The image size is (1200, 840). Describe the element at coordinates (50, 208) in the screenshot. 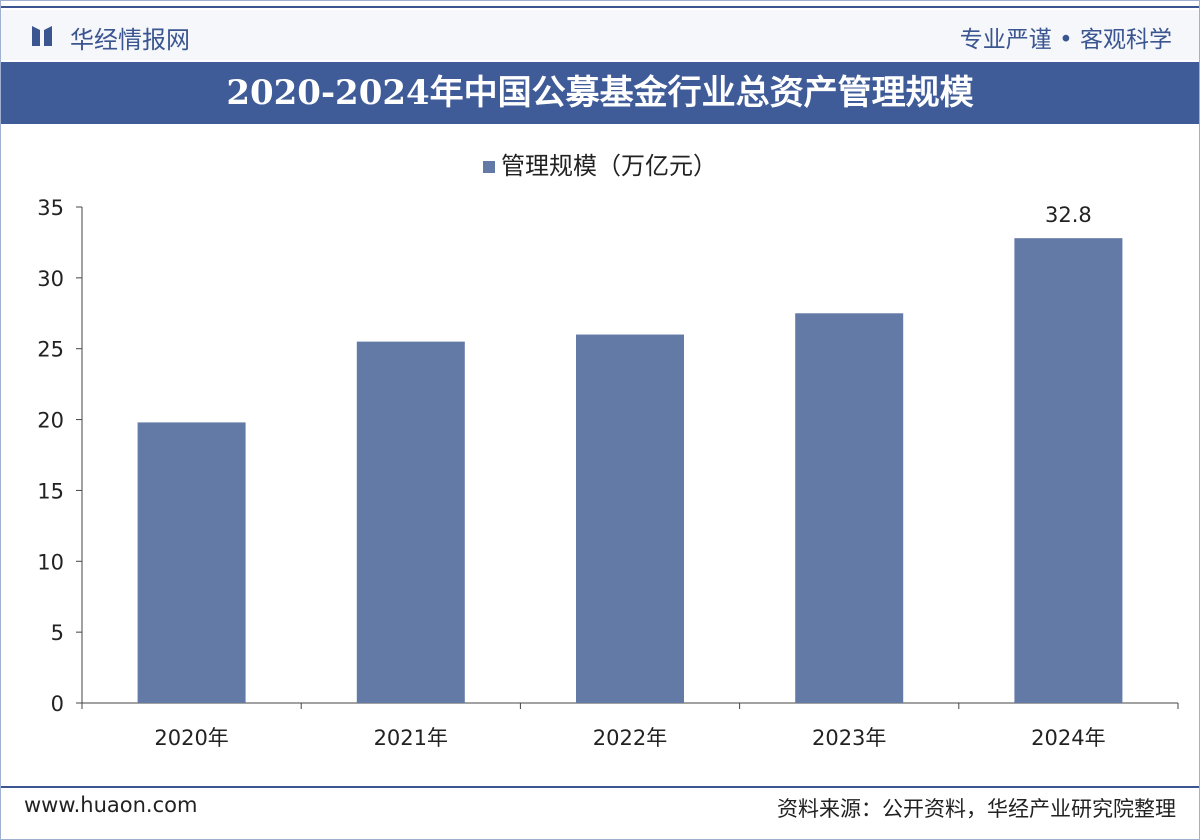

I see `y-tick-label: 35` at that location.